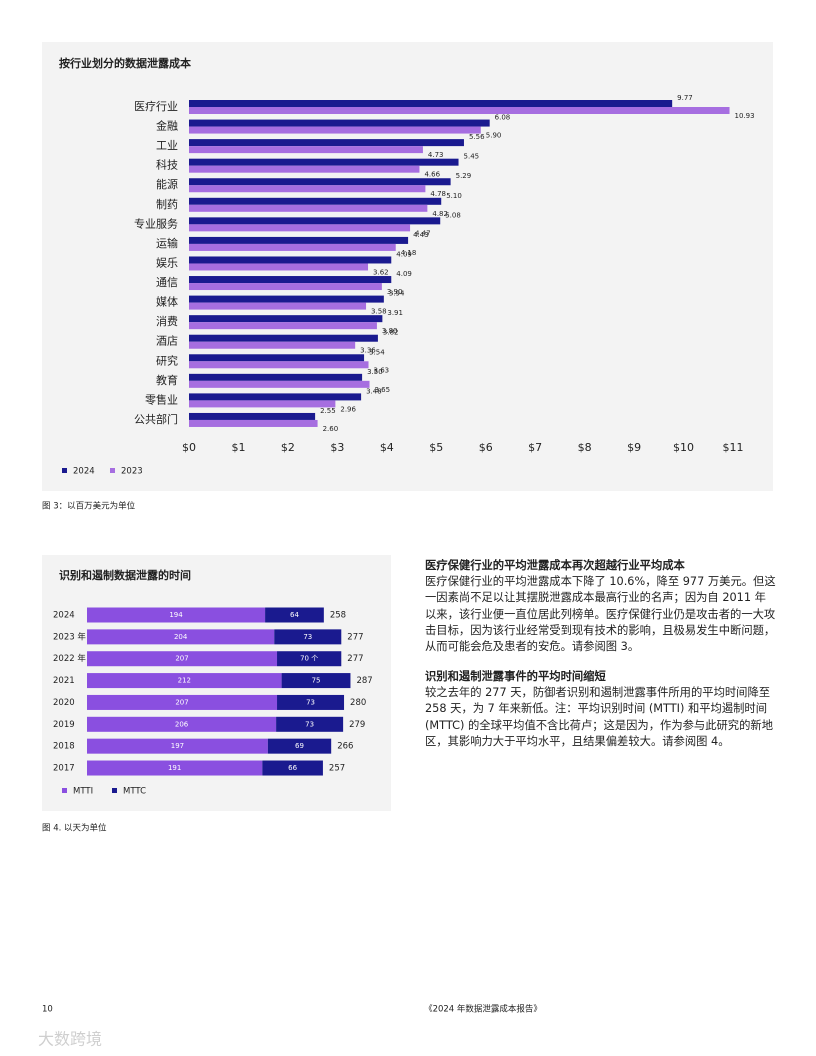 Image resolution: width=816 pixels, height=1056 pixels. I want to click on value-label: 73, so click(307, 637).